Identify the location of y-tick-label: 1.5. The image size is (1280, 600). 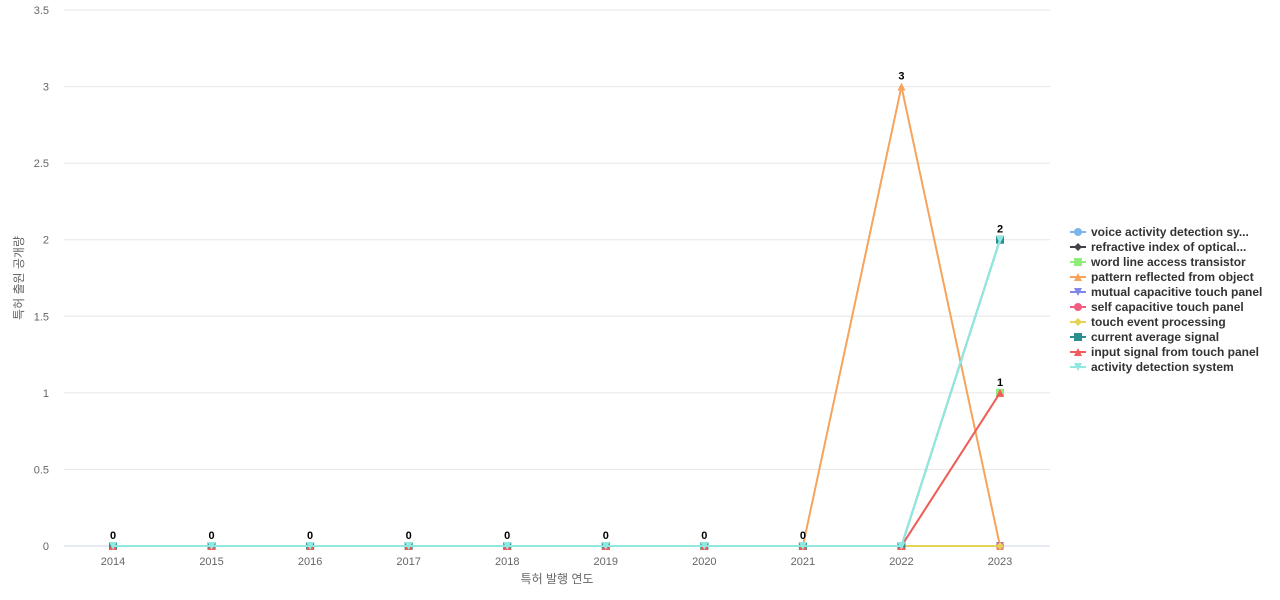
(41, 317).